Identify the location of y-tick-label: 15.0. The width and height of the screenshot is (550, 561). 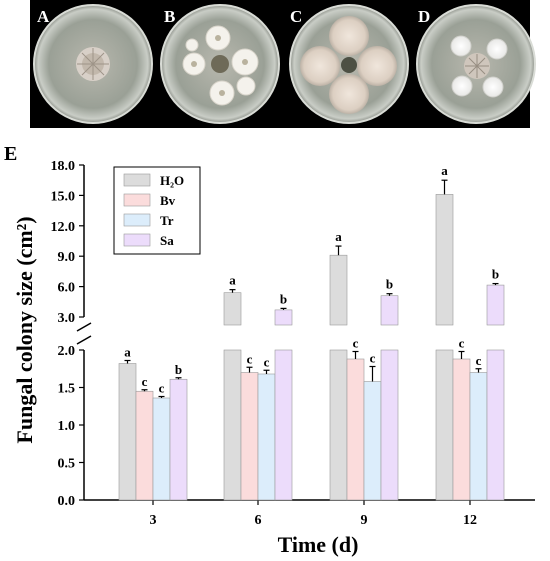
(63, 196).